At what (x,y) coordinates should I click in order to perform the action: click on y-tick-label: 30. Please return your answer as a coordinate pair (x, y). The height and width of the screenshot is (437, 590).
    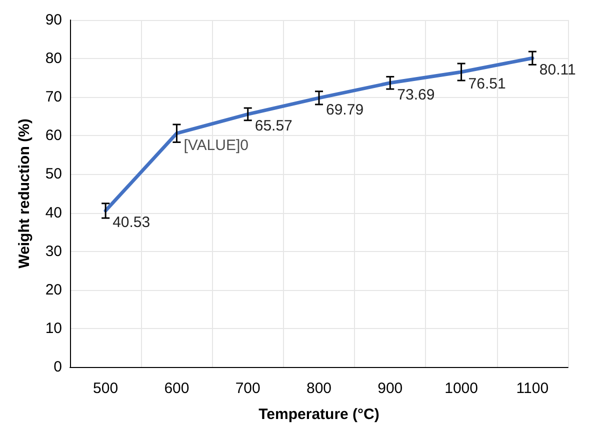
    Looking at the image, I should click on (53, 251).